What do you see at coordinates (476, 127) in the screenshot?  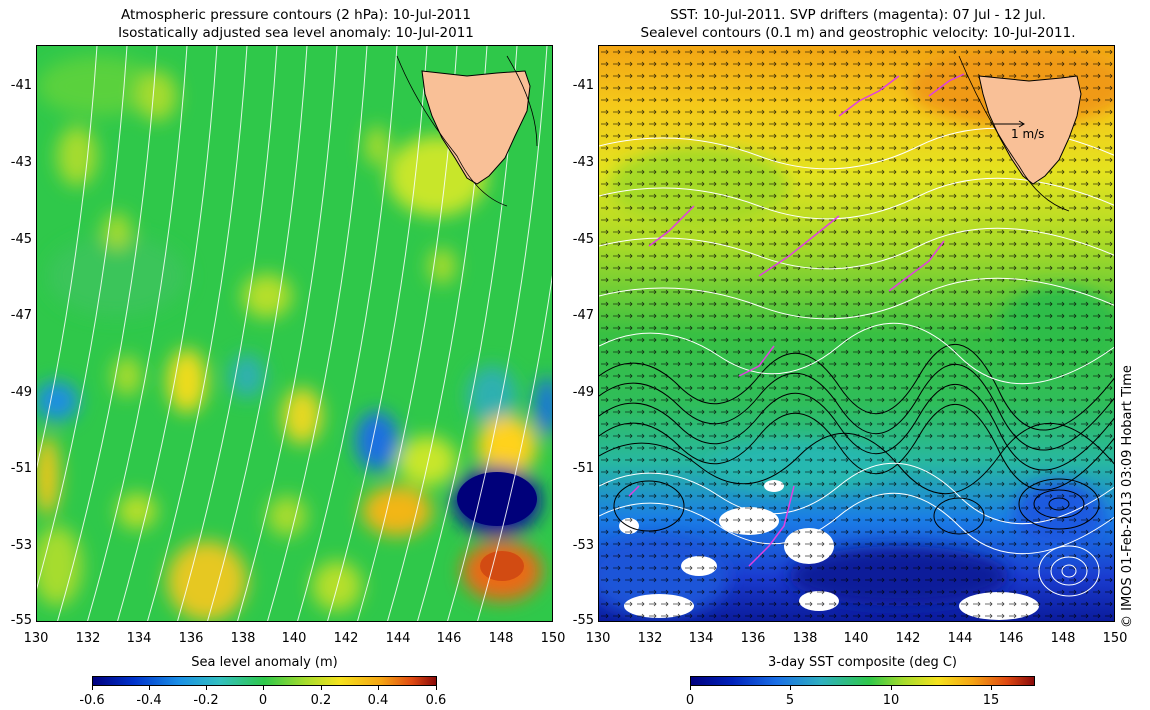 I see `tasmania-landmass` at bounding box center [476, 127].